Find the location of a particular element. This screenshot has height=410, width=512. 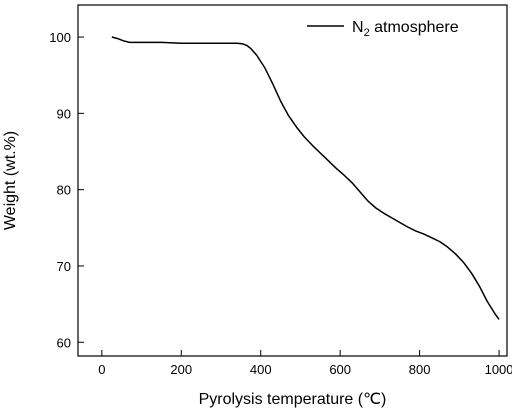

y-tick-label: 90 is located at coordinates (64, 113).